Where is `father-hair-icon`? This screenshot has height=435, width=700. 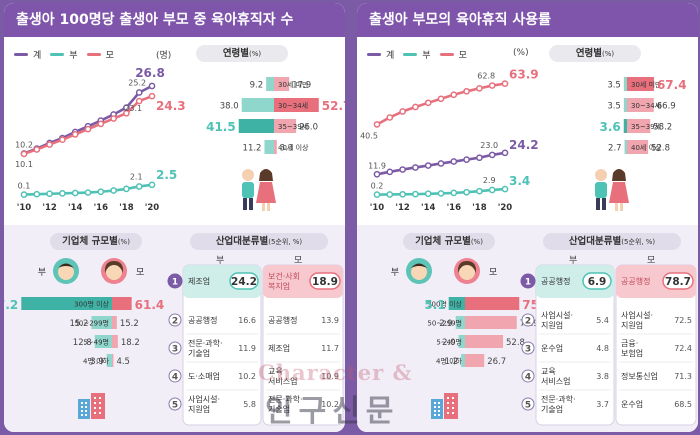
father-hair-icon is located at coordinates (66, 265).